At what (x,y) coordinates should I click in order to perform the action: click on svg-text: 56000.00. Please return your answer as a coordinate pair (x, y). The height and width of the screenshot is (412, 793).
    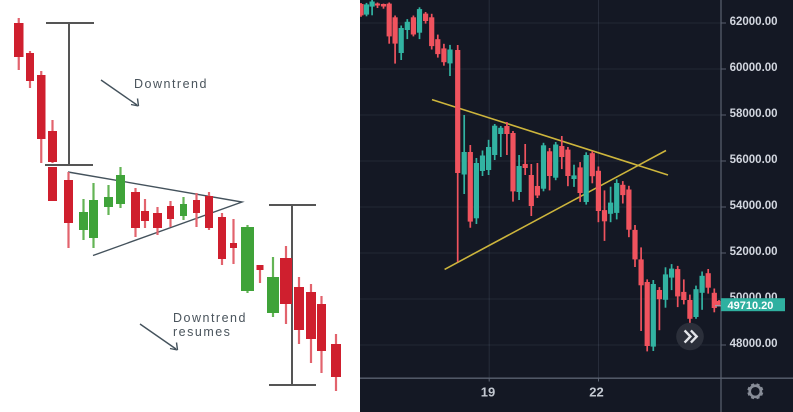
    Looking at the image, I should click on (754, 160).